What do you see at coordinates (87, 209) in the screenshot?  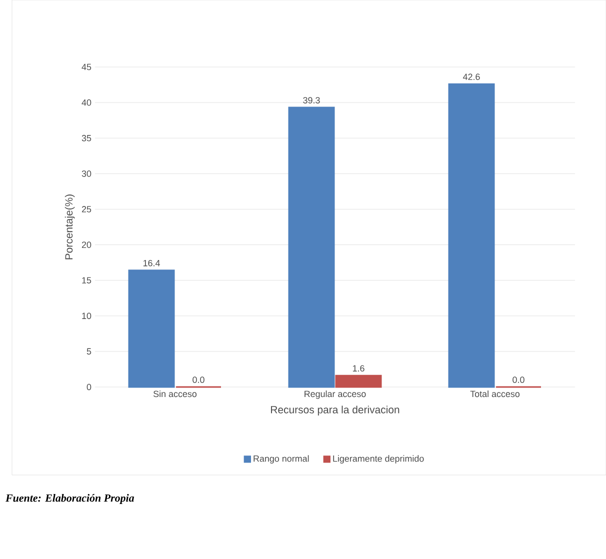 I see `y-tick-label: 25` at bounding box center [87, 209].